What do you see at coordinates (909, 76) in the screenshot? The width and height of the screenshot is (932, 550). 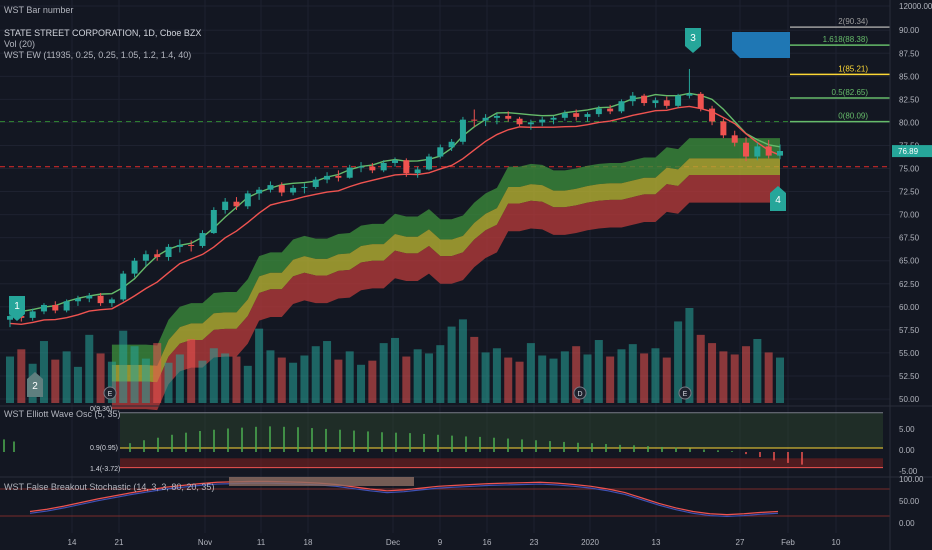 I see `price-tick-label: 85.00` at bounding box center [909, 76].